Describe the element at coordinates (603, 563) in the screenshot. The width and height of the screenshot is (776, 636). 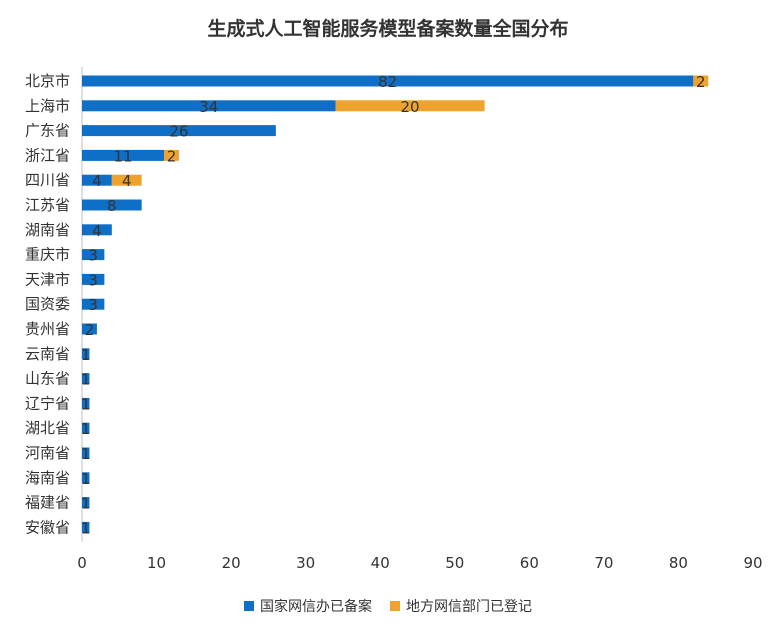
I see `x-tick-label: 70` at that location.